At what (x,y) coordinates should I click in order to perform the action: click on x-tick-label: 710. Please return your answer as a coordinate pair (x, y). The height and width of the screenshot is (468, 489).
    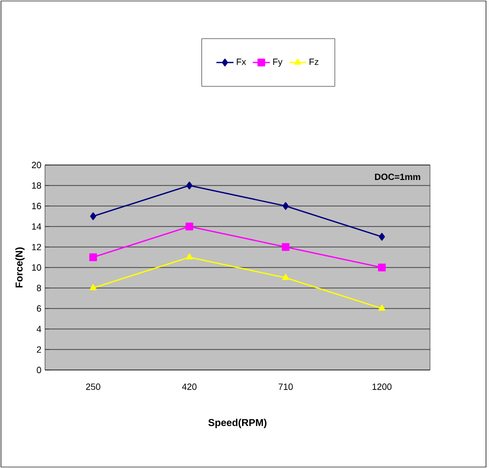
    Looking at the image, I should click on (285, 387).